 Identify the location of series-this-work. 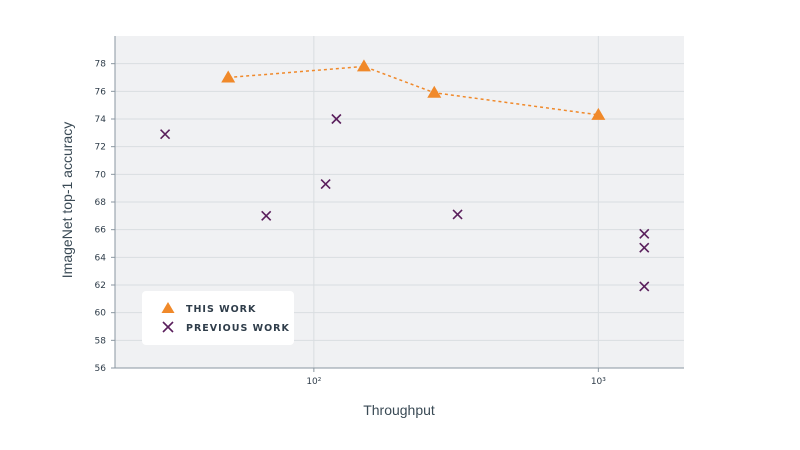
(413, 89).